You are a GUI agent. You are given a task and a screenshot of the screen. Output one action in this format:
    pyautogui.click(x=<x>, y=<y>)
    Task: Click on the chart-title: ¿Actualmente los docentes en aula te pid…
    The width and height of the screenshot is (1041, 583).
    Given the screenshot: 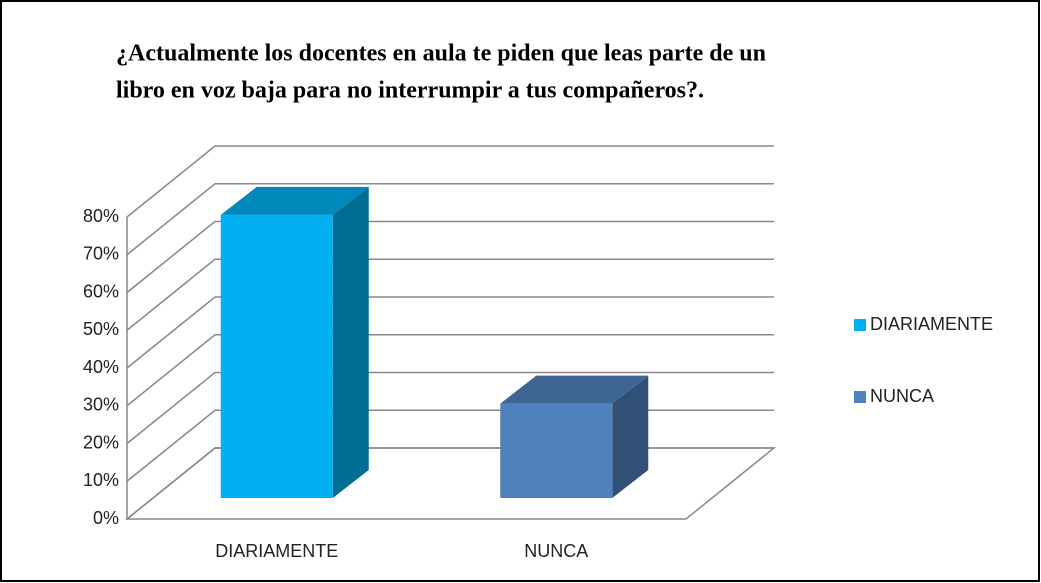 What is the action you would take?
    pyautogui.click(x=441, y=54)
    